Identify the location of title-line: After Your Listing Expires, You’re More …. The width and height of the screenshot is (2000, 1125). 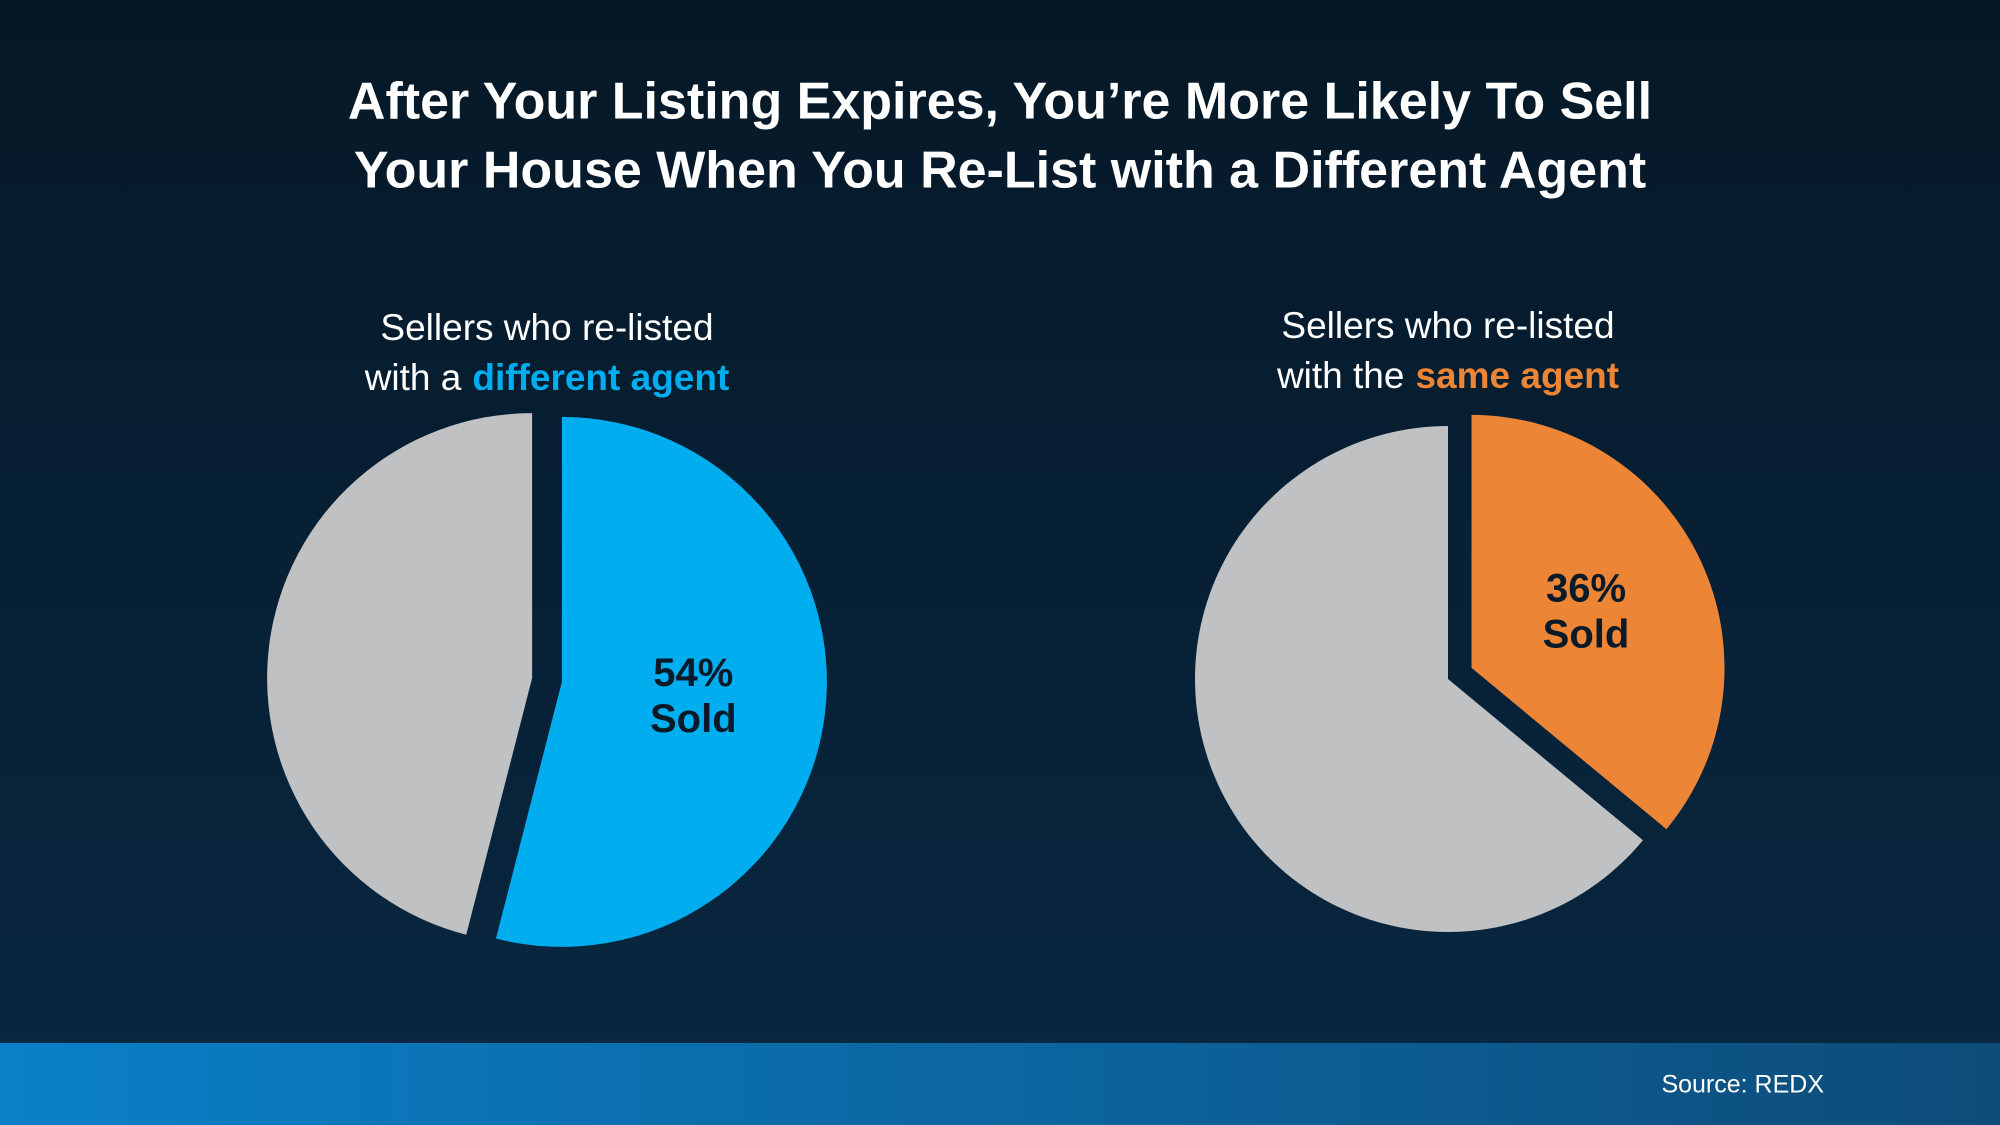
(1000, 102).